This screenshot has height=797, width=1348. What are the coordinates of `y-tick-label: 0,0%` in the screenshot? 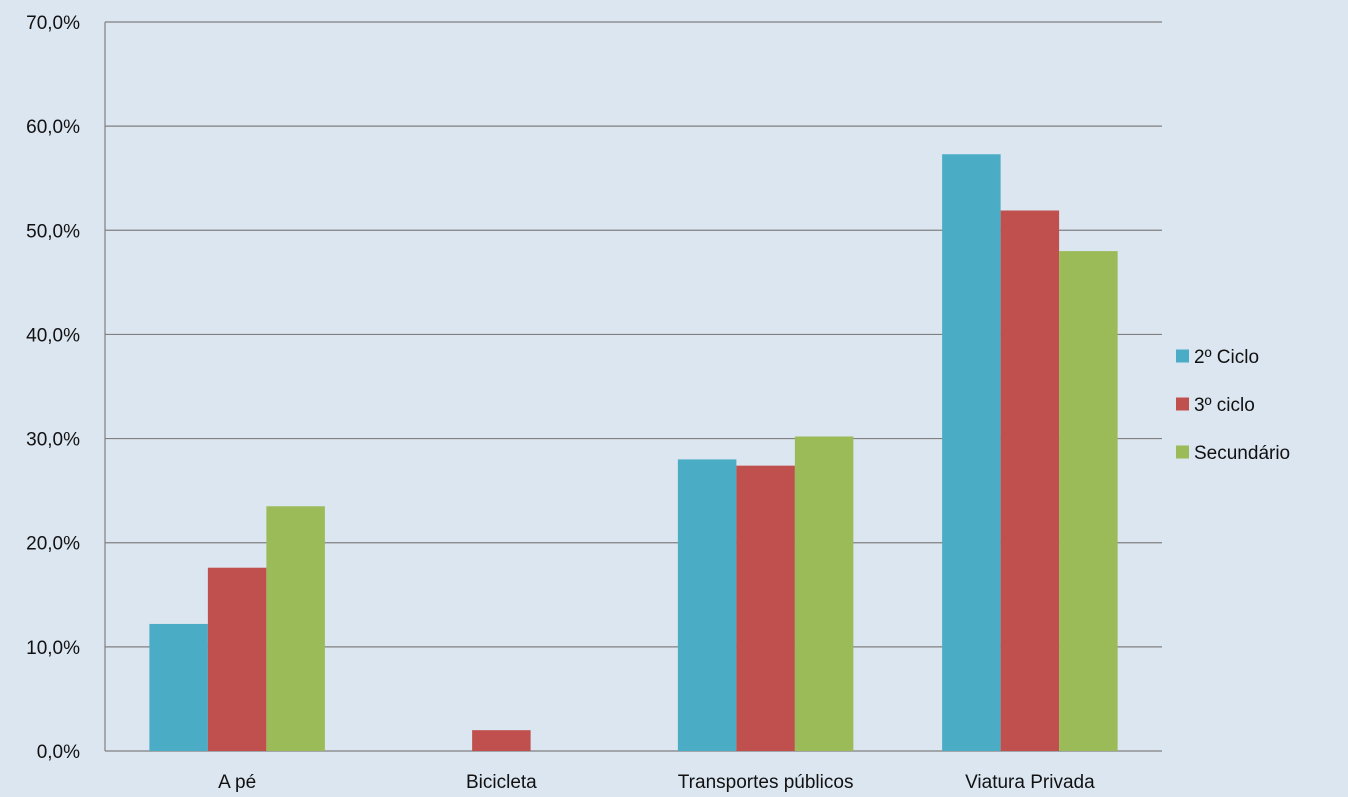 It's located at (58, 752).